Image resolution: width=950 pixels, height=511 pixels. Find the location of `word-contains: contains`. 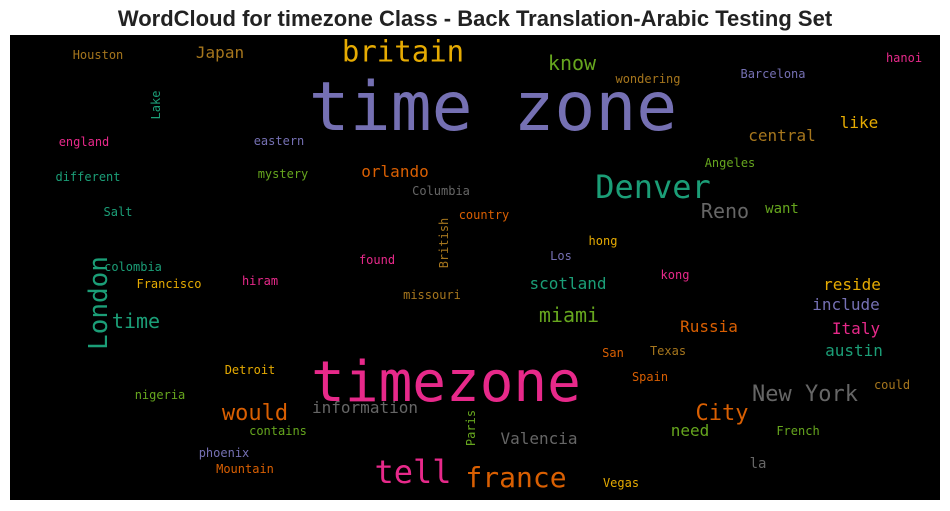

word-contains: contains is located at coordinates (278, 431).